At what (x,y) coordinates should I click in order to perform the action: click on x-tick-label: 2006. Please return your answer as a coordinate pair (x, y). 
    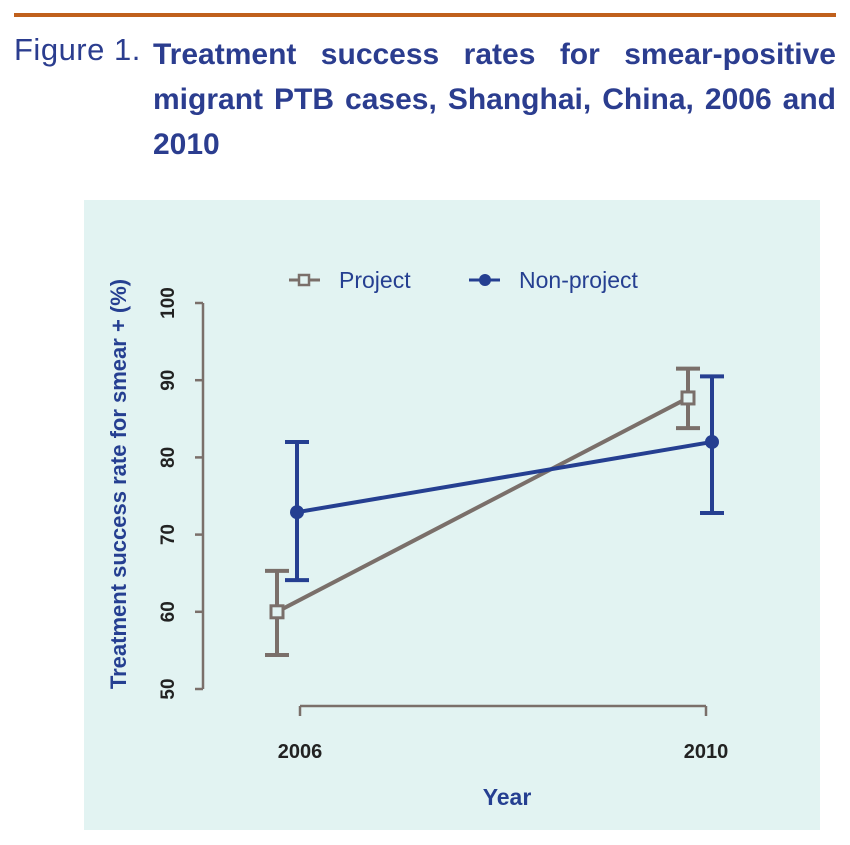
    Looking at the image, I should click on (300, 752).